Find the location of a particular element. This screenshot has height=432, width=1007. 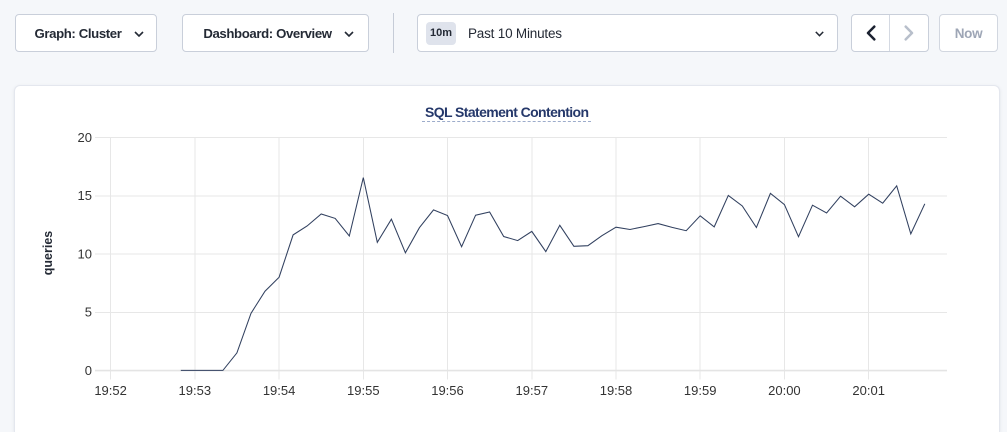

svg-text: 19:56 is located at coordinates (447, 390).